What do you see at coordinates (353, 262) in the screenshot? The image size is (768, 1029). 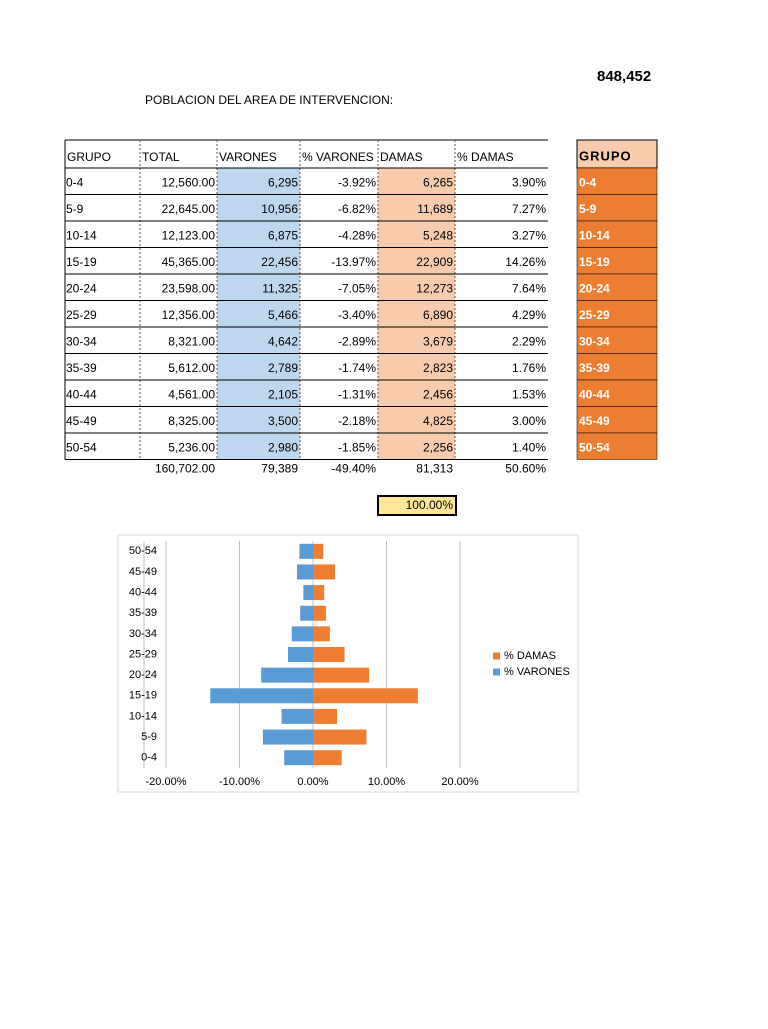 I see `value-cell: -13.97%` at bounding box center [353, 262].